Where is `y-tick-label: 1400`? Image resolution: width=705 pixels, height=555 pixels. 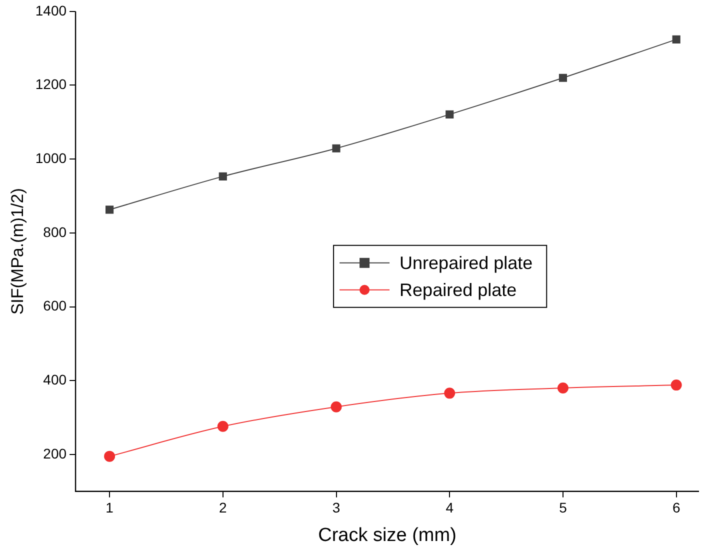
y-tick-label: 1400 is located at coordinates (51, 10).